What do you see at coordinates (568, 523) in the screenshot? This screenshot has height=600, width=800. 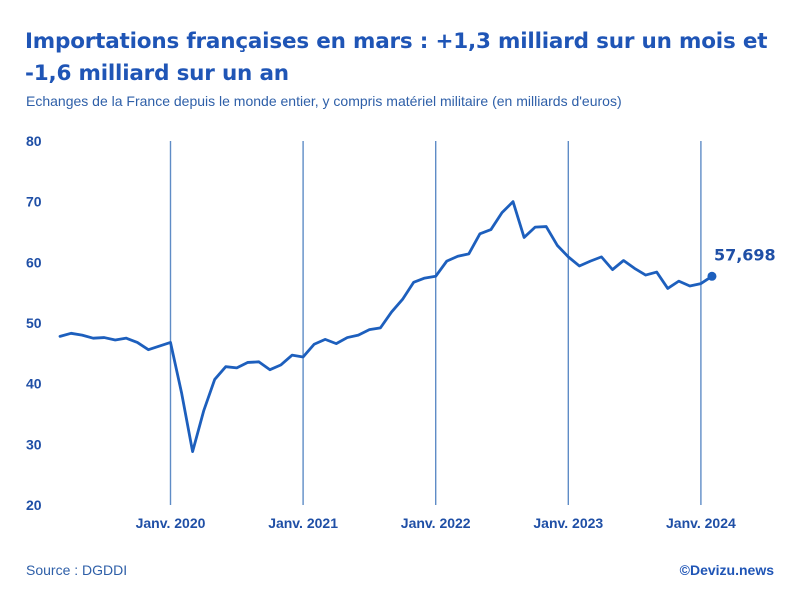 I see `x-tick-label: Janv. 2023` at bounding box center [568, 523].